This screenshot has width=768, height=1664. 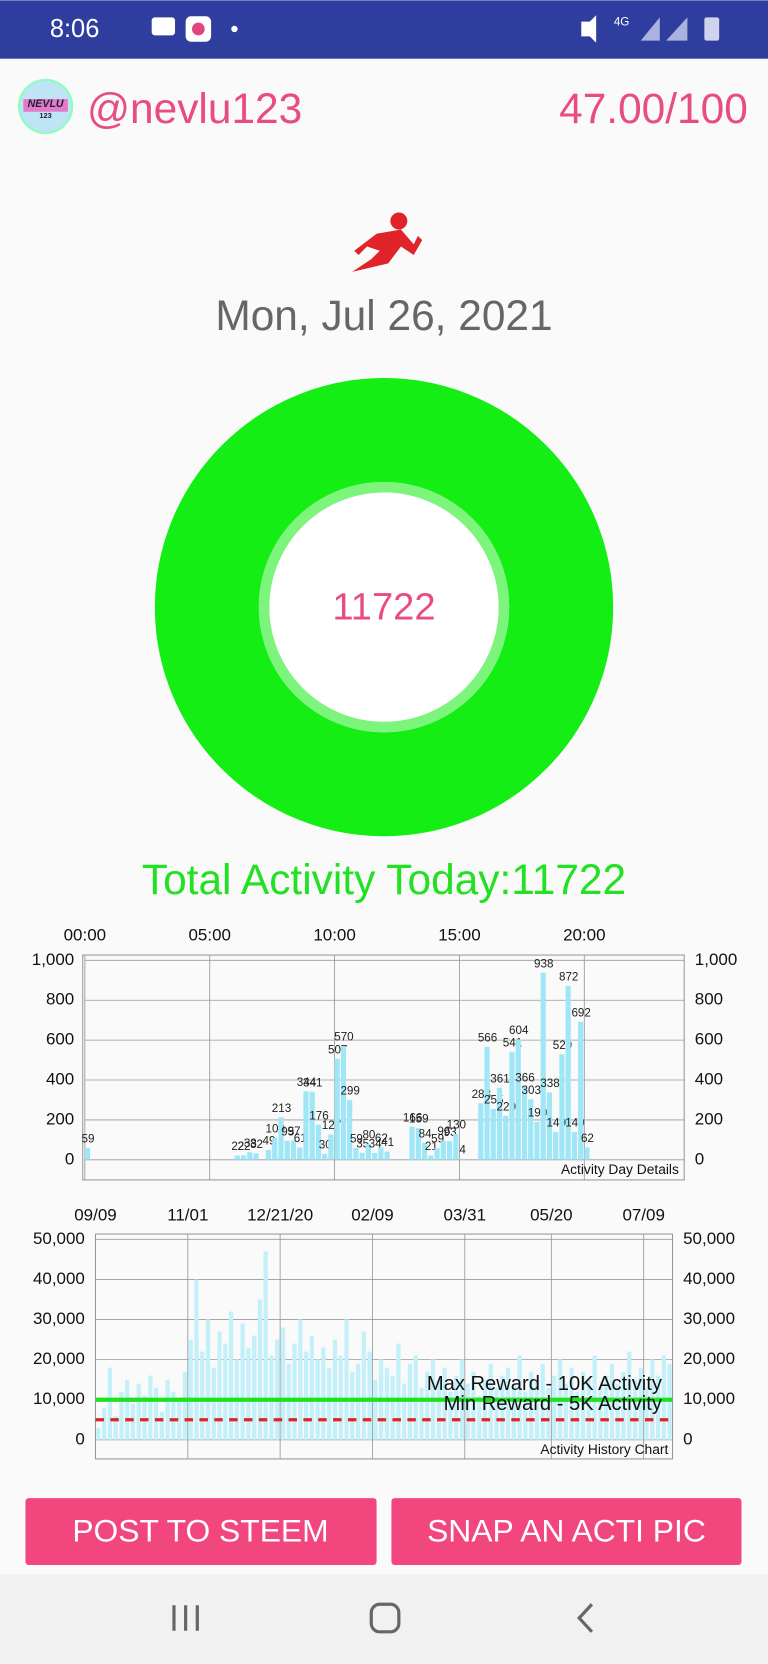 I want to click on data-label: 213, so click(x=281, y=1108).